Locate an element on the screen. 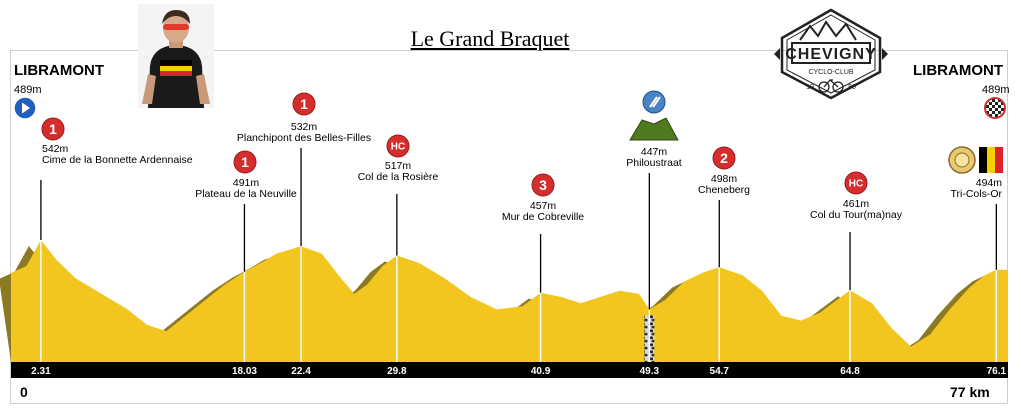  rider-illustration is located at coordinates (176, 56).